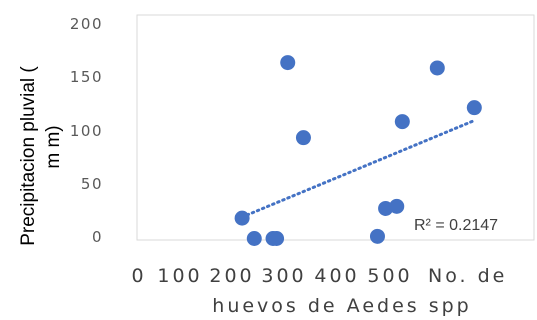  I want to click on y-tick-label-200: 200, so click(86, 24).